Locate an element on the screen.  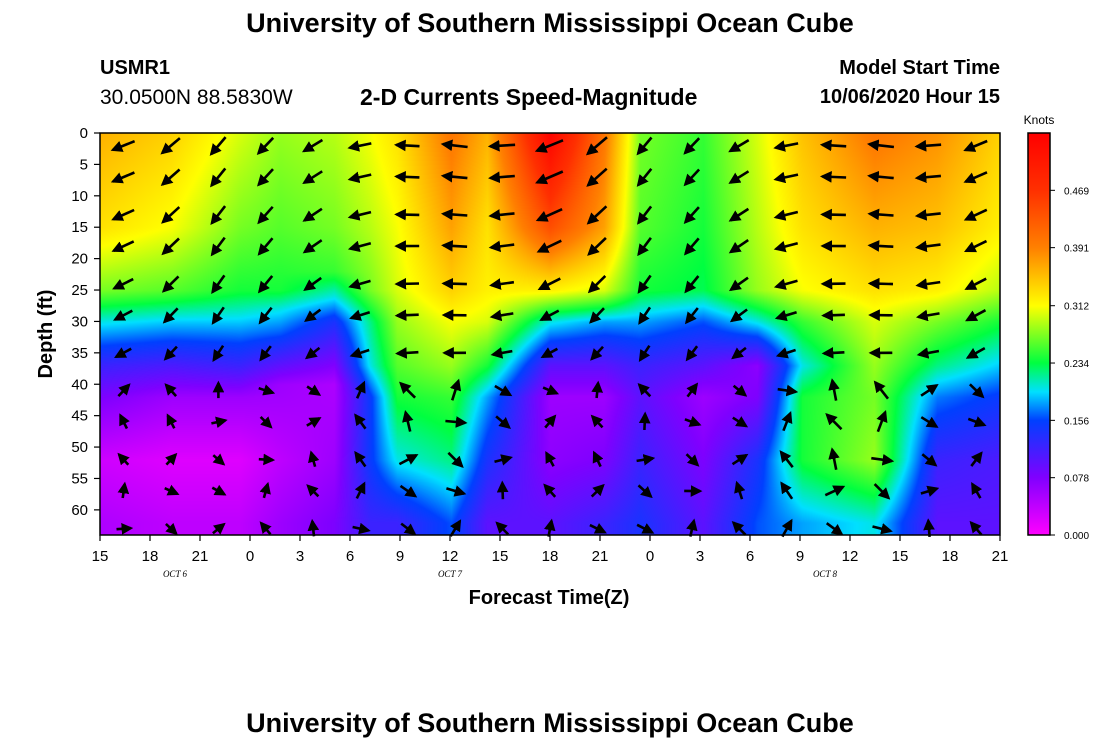
model-start-label: Model Start Time is located at coordinates (919, 68).